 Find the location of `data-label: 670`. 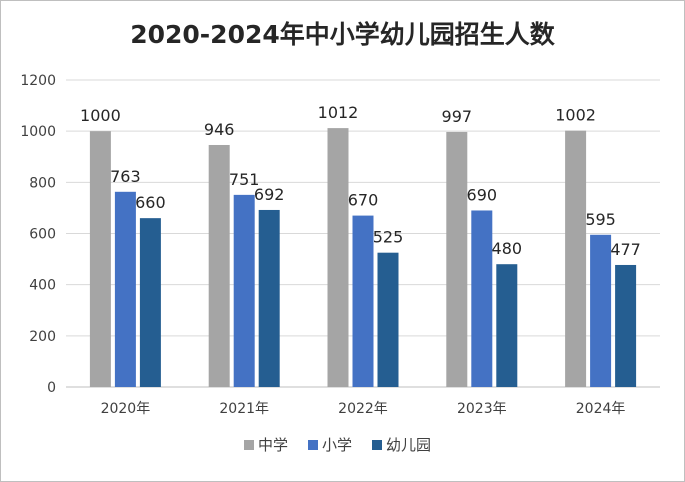

data-label: 670 is located at coordinates (363, 200).